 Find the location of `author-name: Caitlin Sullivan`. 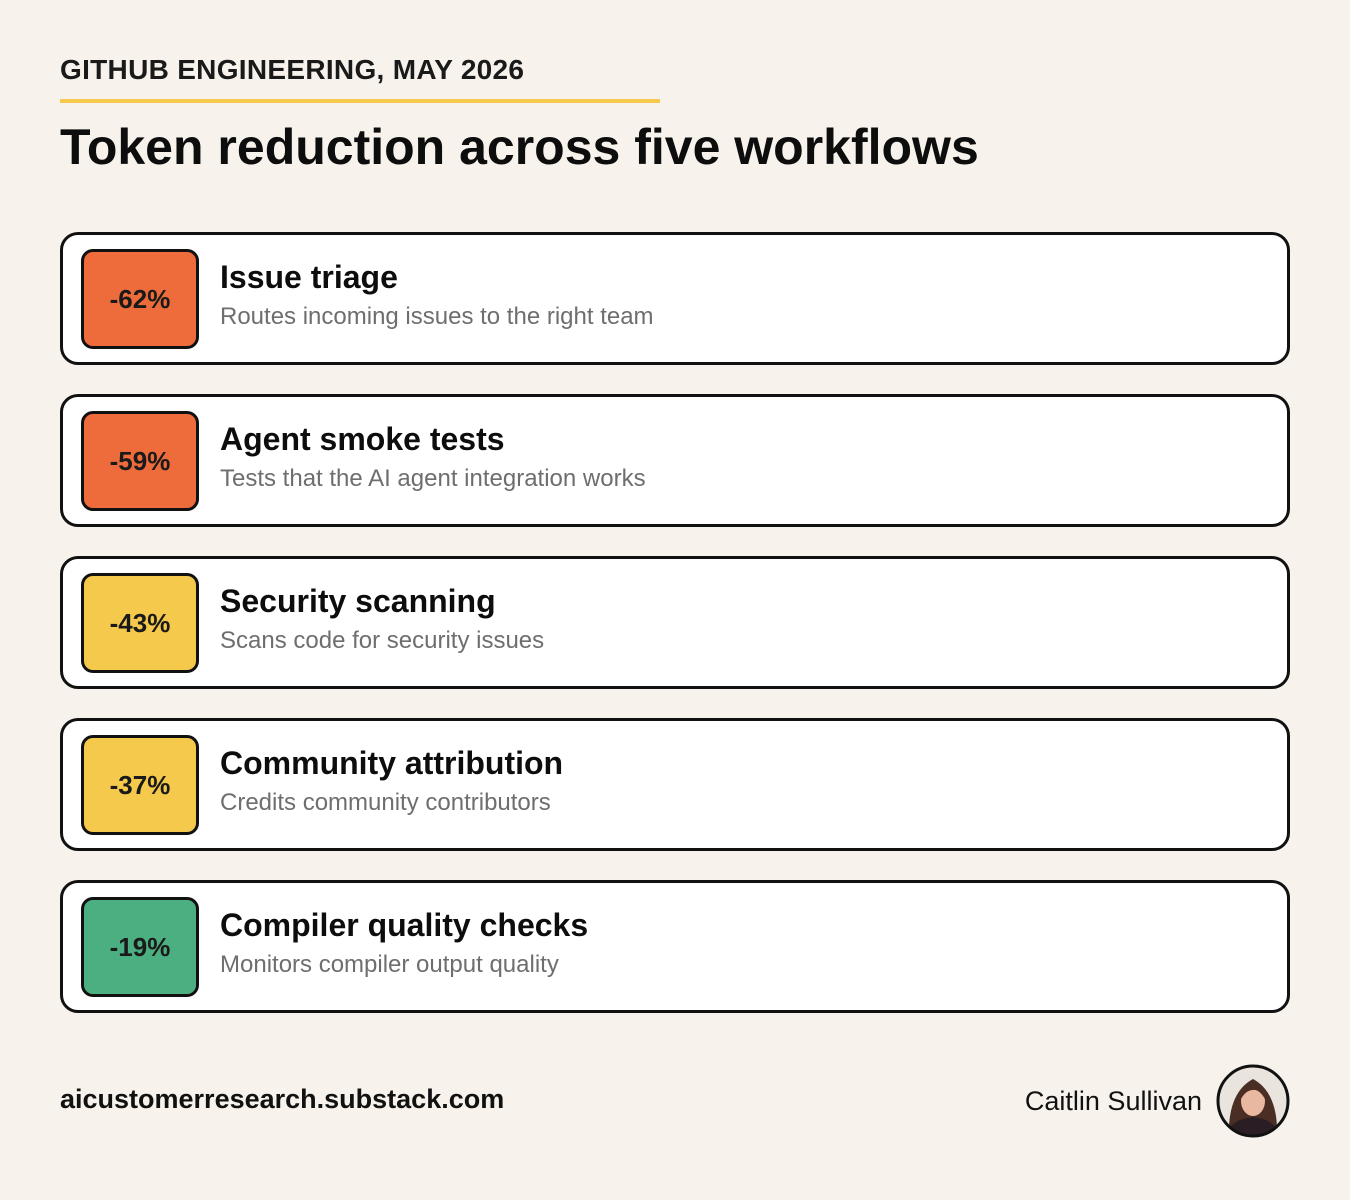

author-name: Caitlin Sullivan is located at coordinates (1113, 1101).